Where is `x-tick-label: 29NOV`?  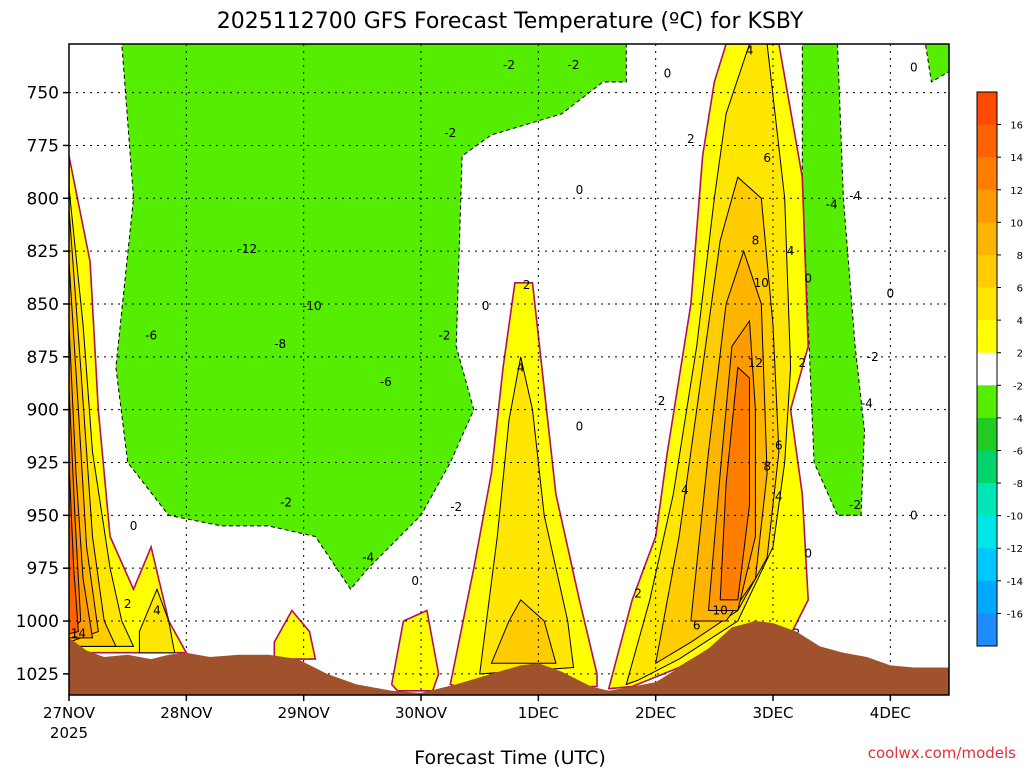 x-tick-label: 29NOV is located at coordinates (304, 713).